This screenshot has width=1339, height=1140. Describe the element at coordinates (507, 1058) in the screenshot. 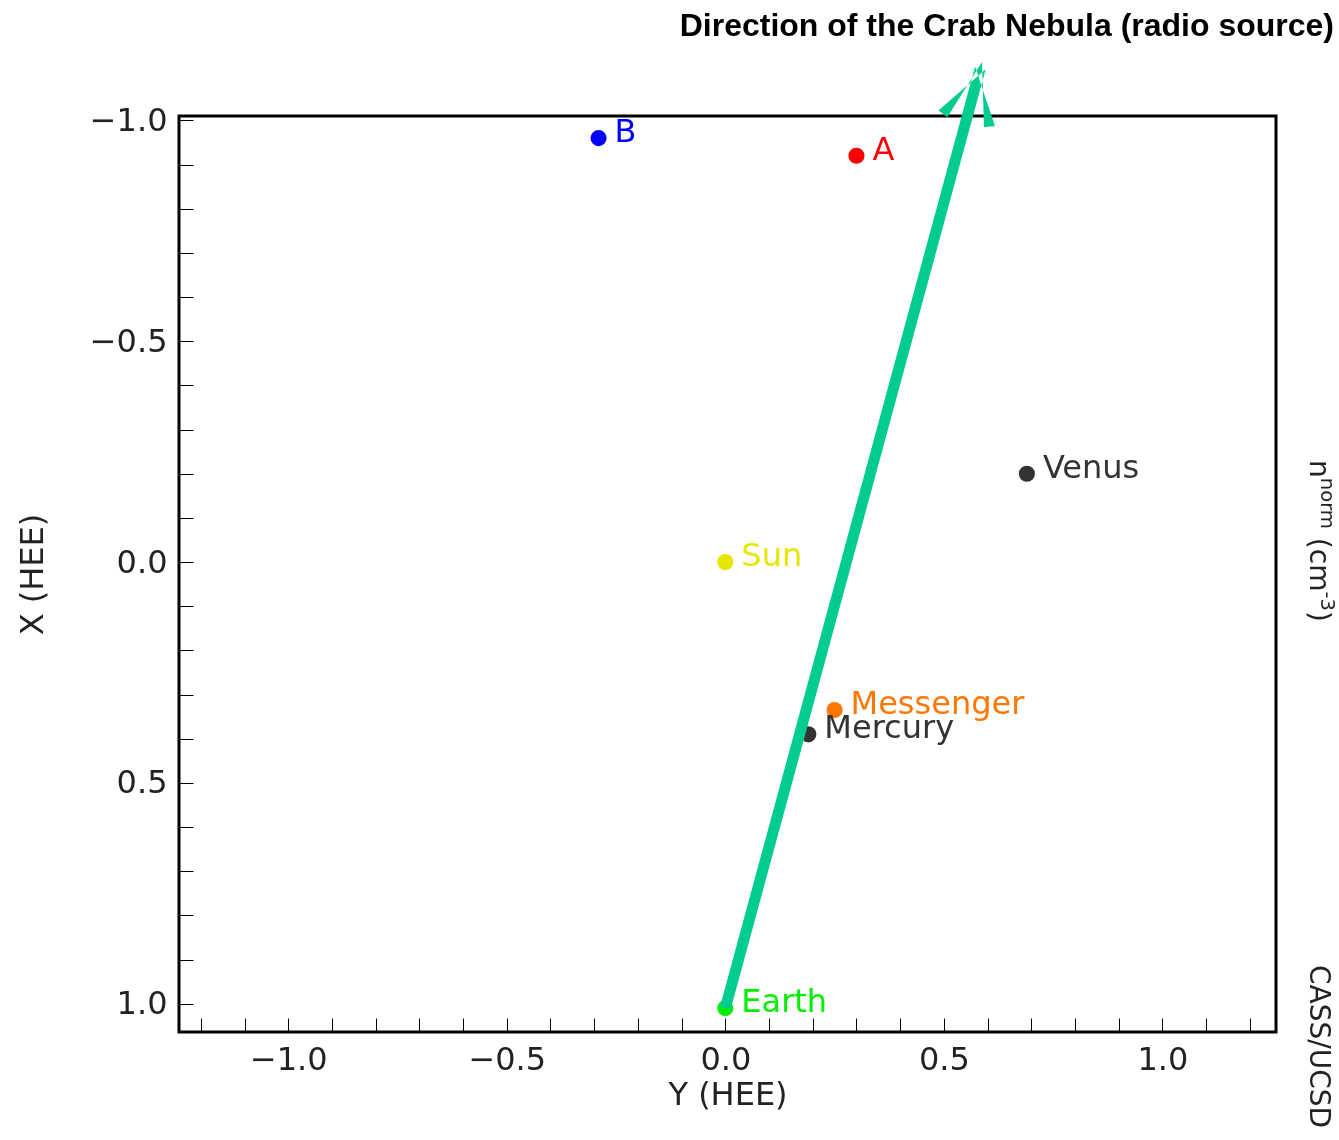

I see `x-tick-label: −0.5` at that location.